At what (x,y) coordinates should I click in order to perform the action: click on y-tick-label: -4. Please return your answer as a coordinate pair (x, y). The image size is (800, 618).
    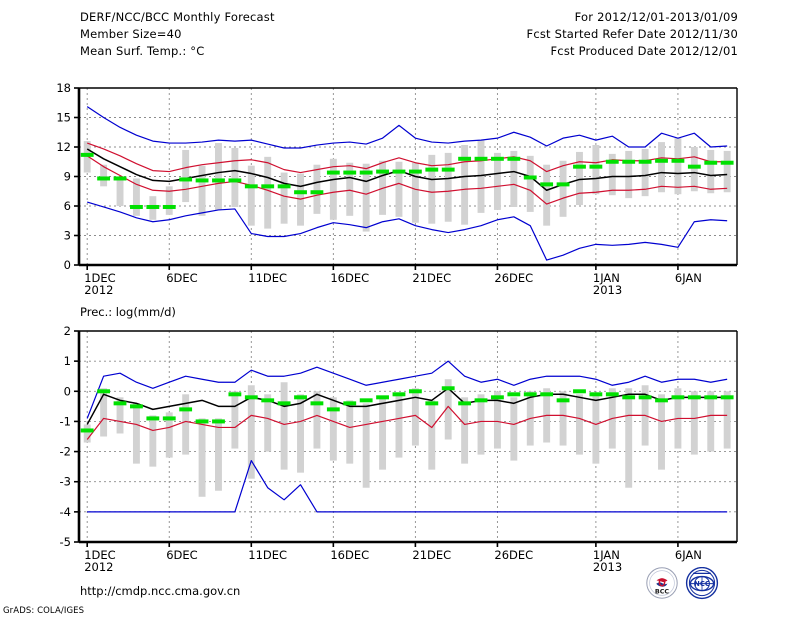
    Looking at the image, I should click on (65, 512).